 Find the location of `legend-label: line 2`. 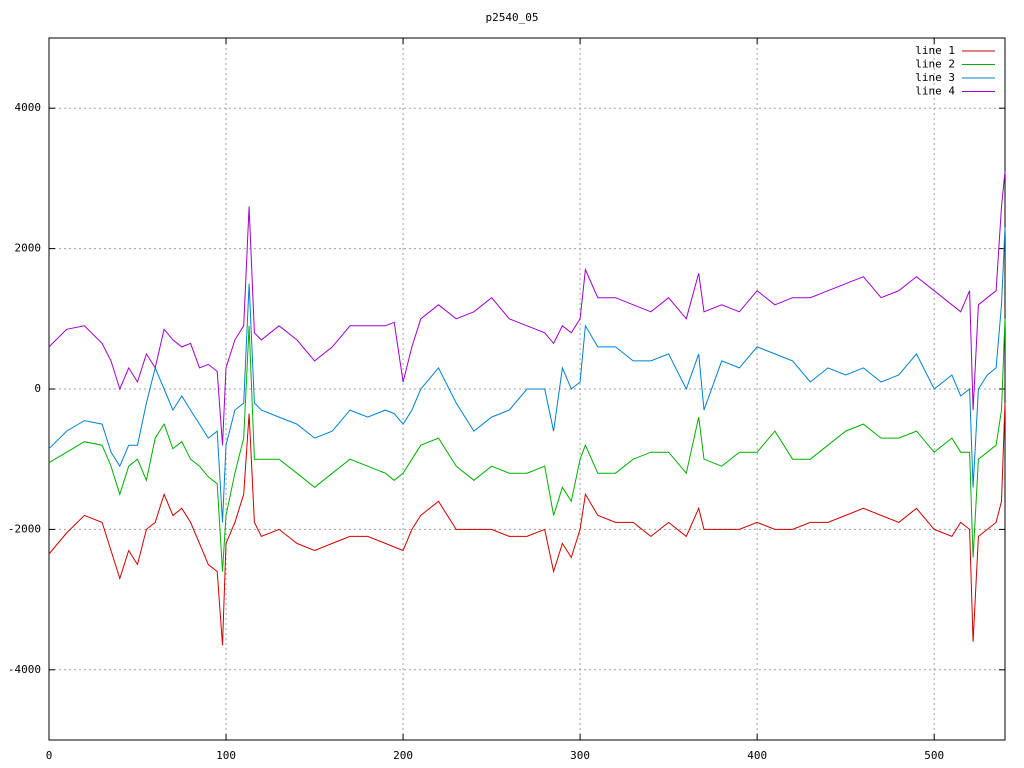

legend-label: line 2 is located at coordinates (935, 64).